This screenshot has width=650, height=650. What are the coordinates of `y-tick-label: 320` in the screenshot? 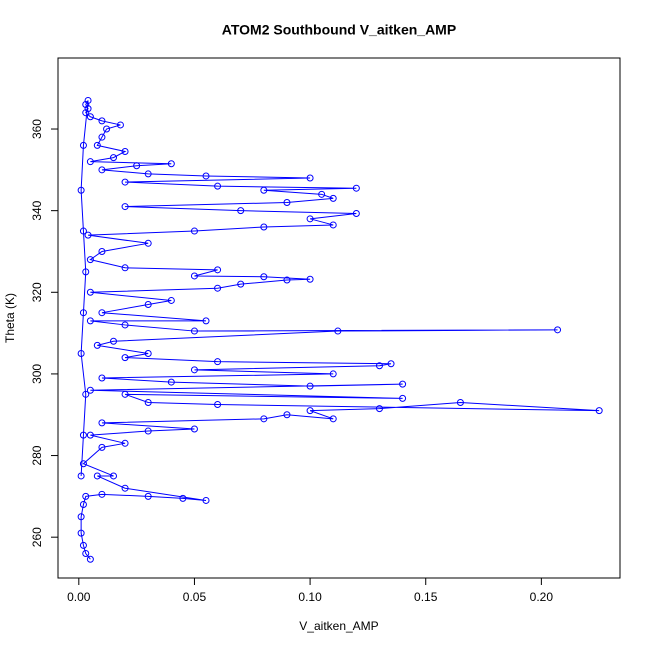 It's located at (37, 292).